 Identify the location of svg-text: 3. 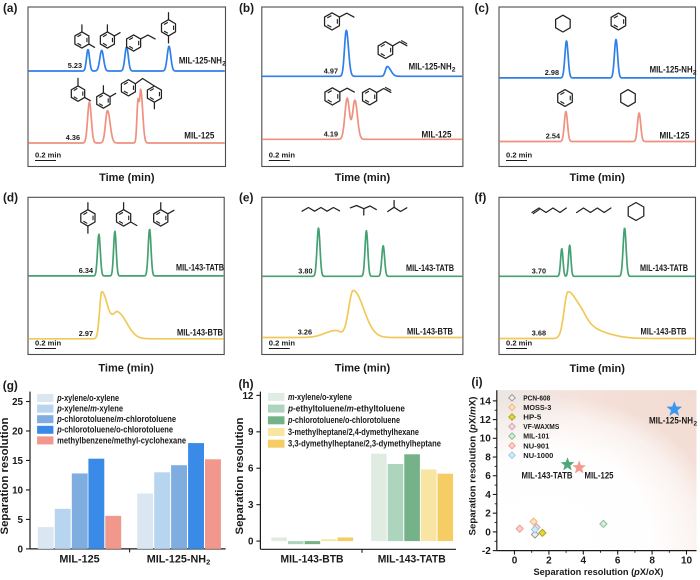
(251, 505).